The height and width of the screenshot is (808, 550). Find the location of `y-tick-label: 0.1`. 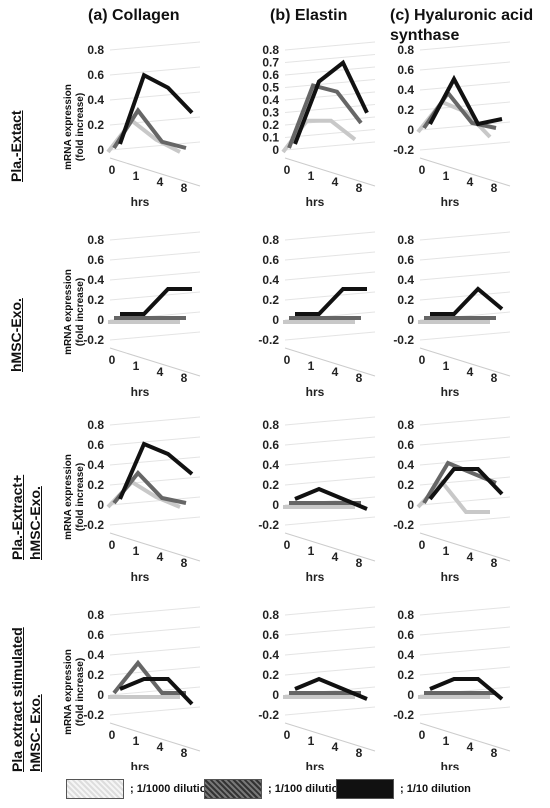

y-tick-label: 0.1 is located at coordinates (270, 138).